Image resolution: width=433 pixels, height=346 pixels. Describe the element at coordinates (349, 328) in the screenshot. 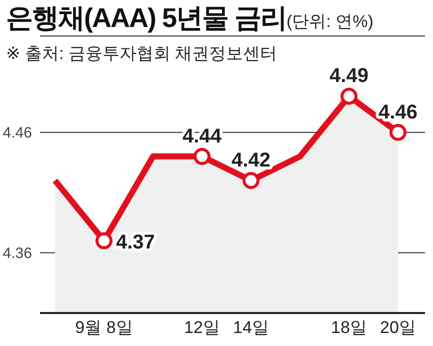

I see `x-tick-label: 18일` at that location.